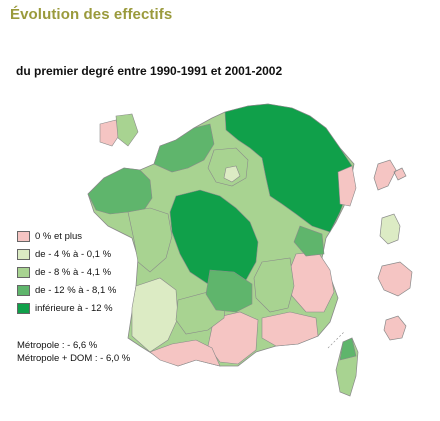 Image resolution: width=440 pixels, height=421 pixels. Describe the element at coordinates (73, 272) in the screenshot. I see `legend-label: de - 8 % à - 4,1 %` at that location.